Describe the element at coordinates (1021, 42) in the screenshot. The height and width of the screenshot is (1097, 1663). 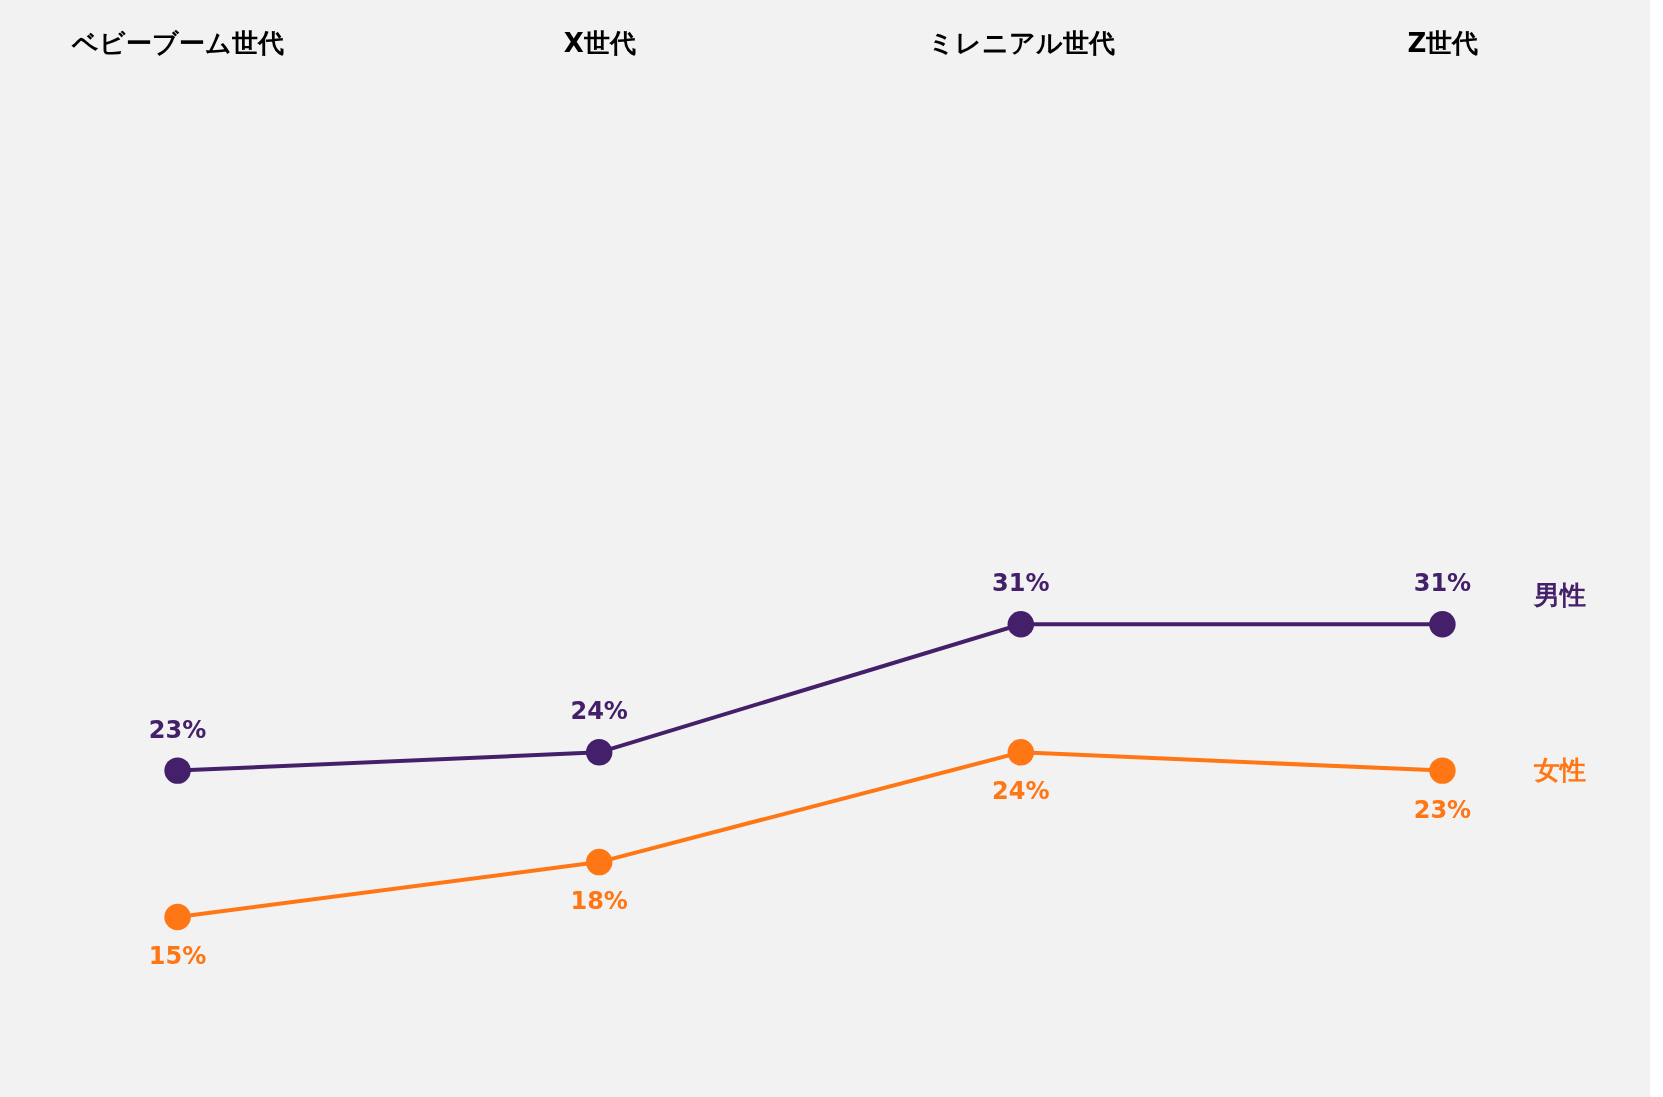
I see `x-tick-label: ミレニアル世代` at that location.